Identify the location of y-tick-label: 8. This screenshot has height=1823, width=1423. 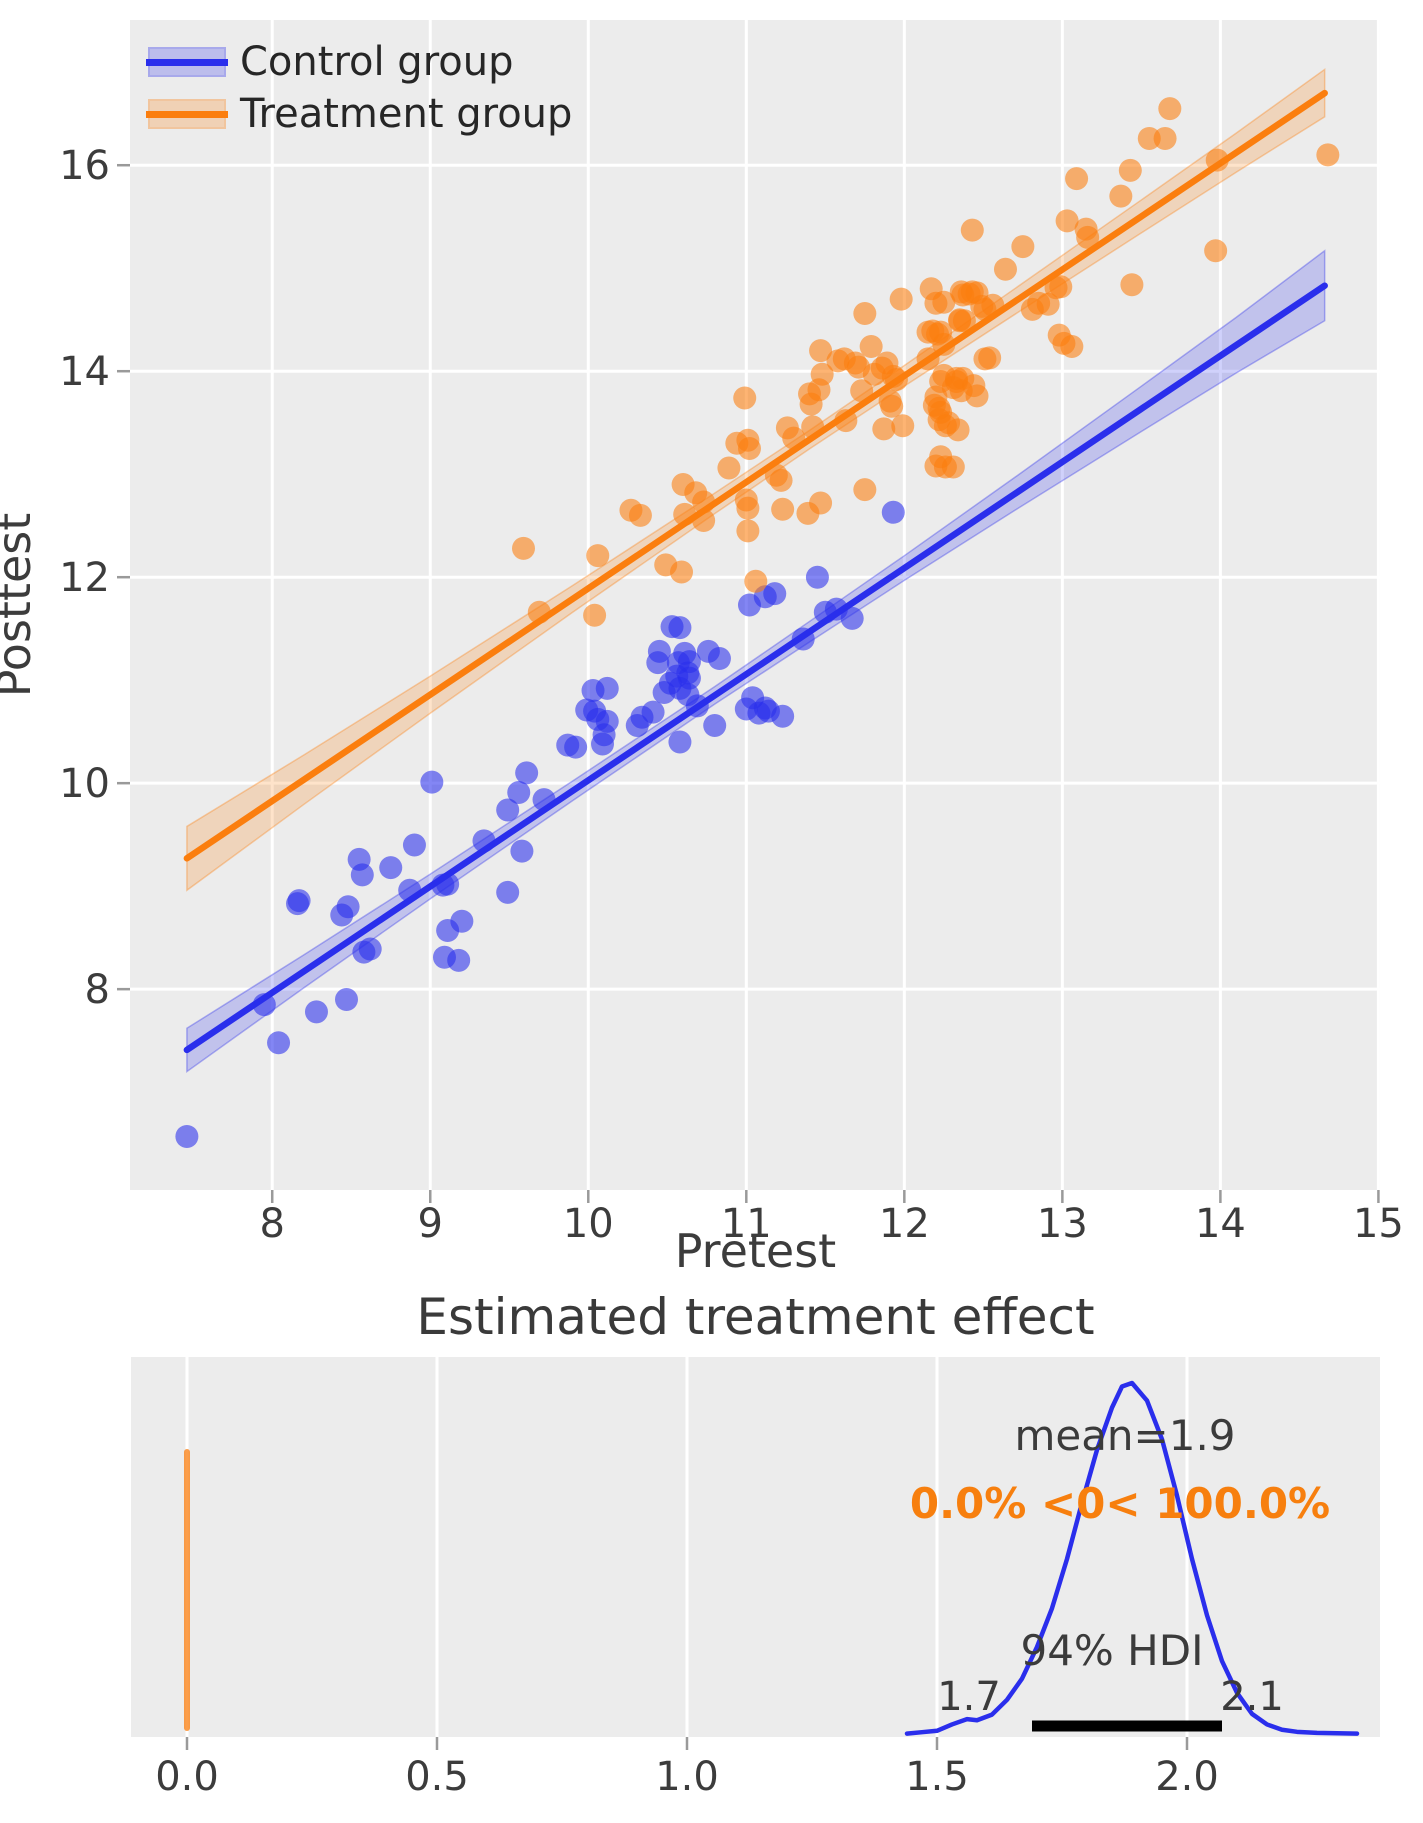
(97, 990).